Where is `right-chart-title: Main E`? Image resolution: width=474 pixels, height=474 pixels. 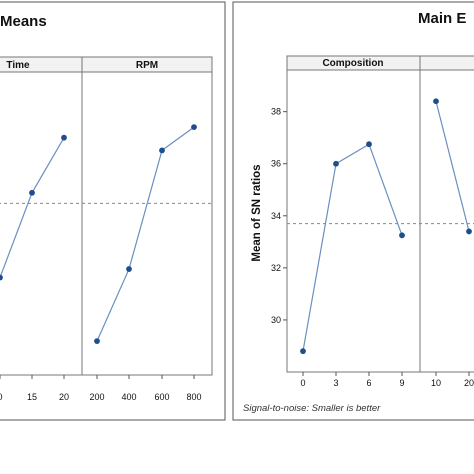
right-chart-title: Main E is located at coordinates (442, 18).